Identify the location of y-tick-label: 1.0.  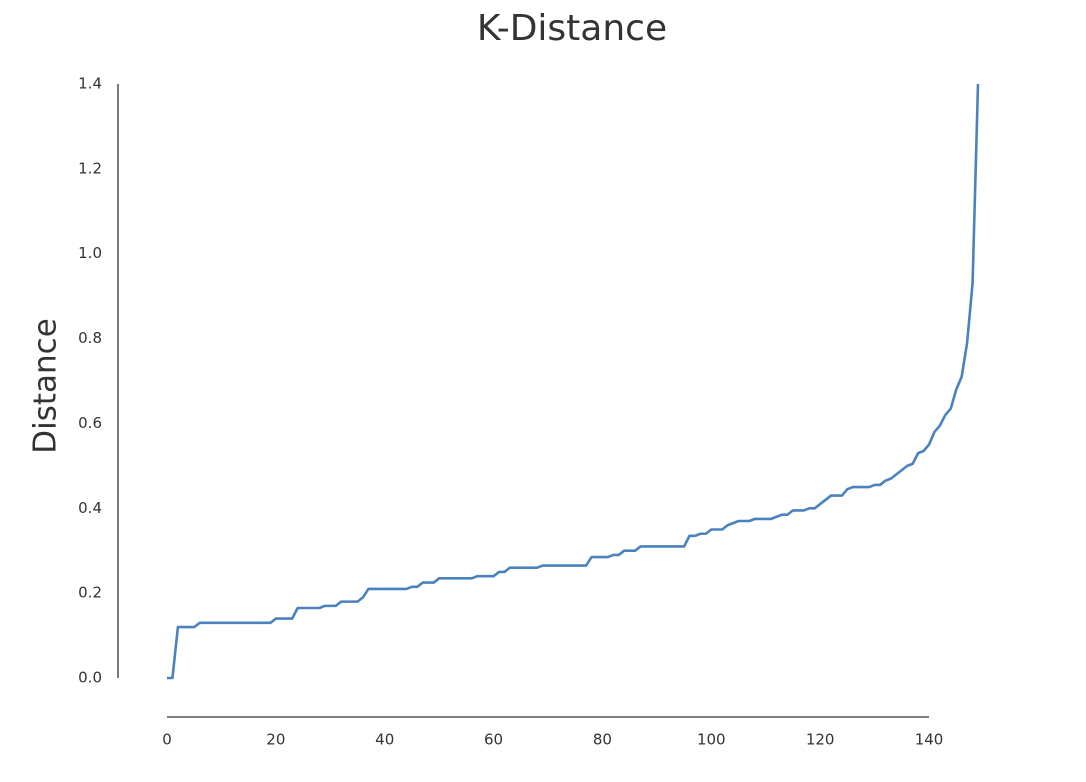
(90, 253).